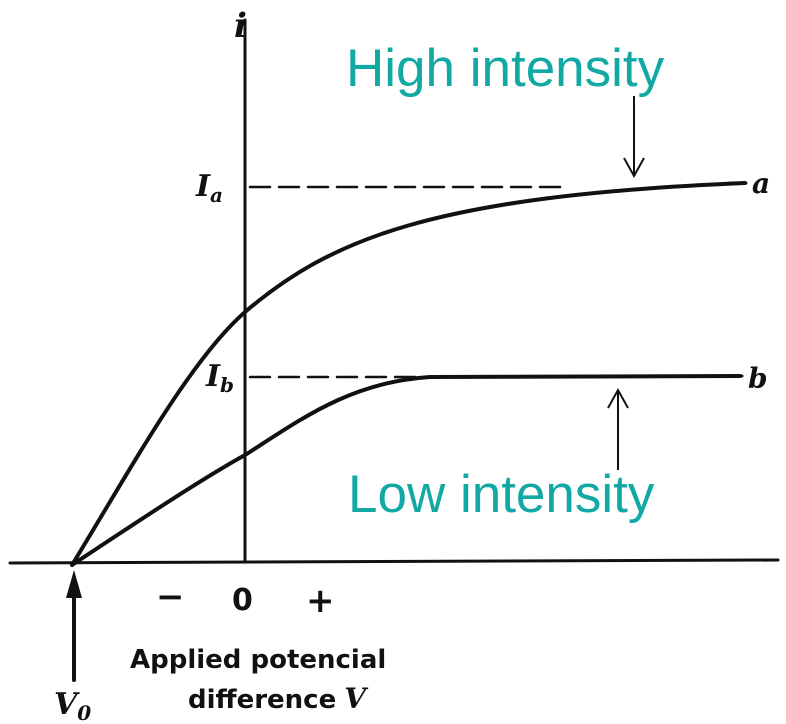  What do you see at coordinates (170, 597) in the screenshot?
I see `minus-sign: −` at bounding box center [170, 597].